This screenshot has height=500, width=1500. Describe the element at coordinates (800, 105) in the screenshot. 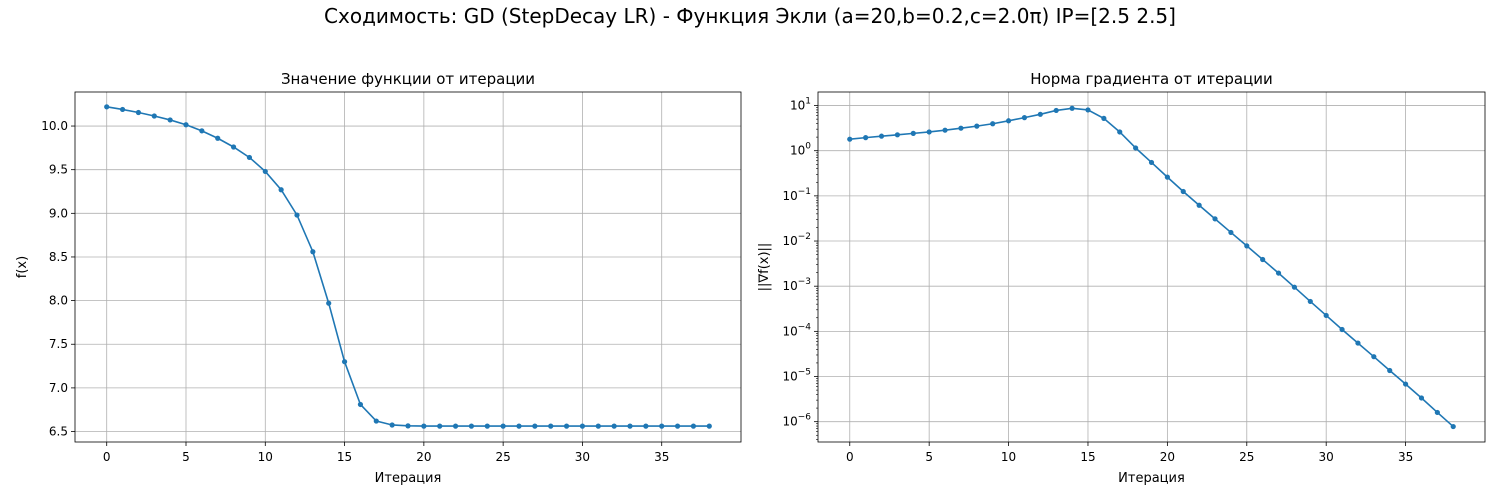

I see `y-tick-label: 10¹` at that location.